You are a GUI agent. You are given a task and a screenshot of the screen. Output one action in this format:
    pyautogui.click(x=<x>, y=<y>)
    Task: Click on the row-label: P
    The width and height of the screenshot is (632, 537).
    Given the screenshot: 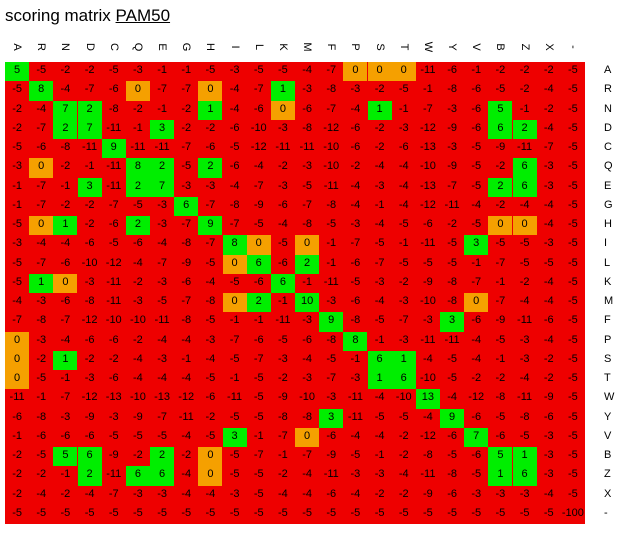 What is the action you would take?
    pyautogui.click(x=608, y=339)
    